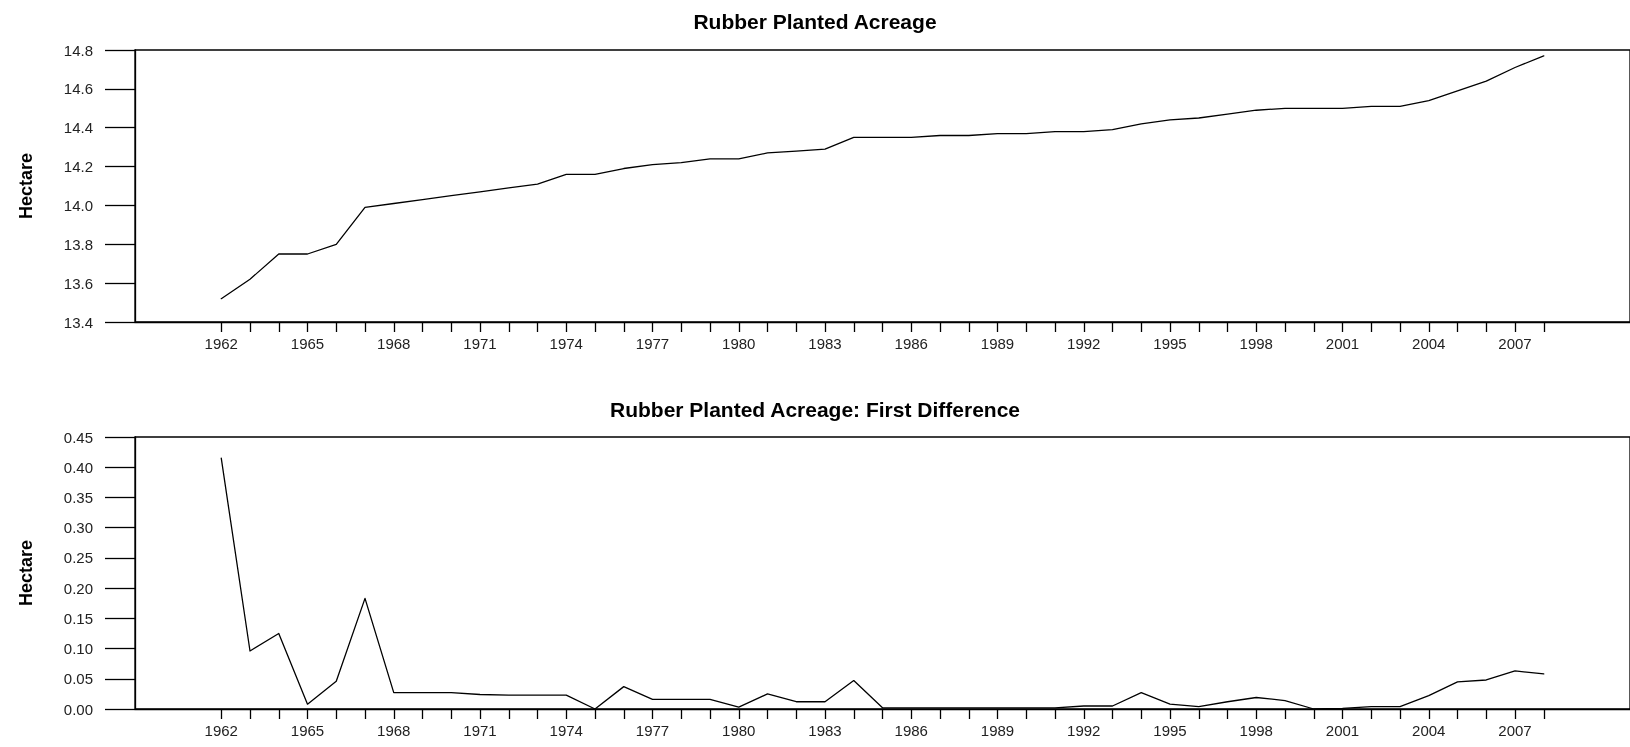 The width and height of the screenshot is (1630, 747). I want to click on y-tick-label: 0.15, so click(78, 618).